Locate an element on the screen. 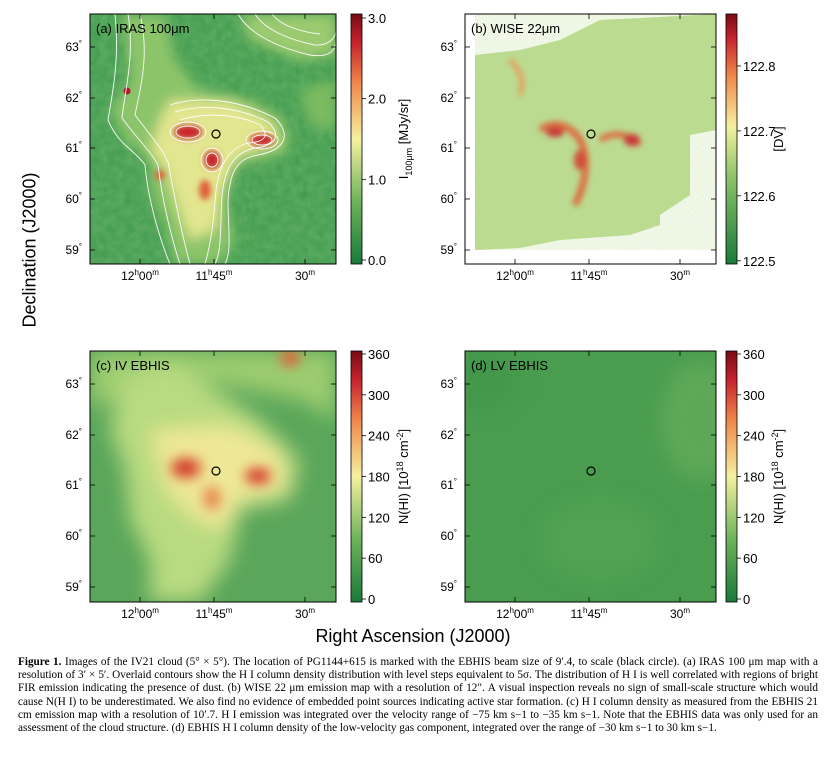 The image size is (826, 761). colorbar-tick-label: 3.0 is located at coordinates (377, 18).